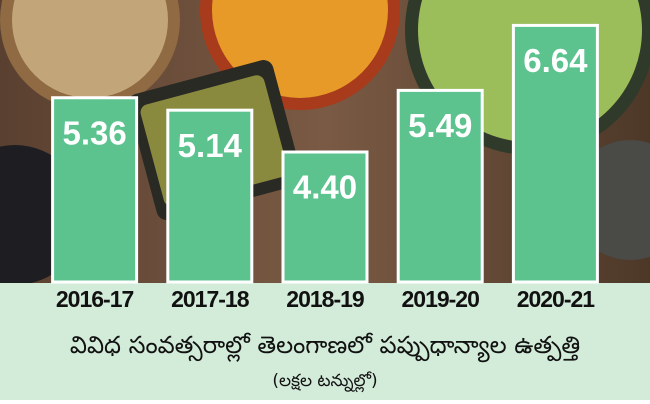 The height and width of the screenshot is (404, 650). I want to click on x-tick-label: 2019-20, so click(440, 299).